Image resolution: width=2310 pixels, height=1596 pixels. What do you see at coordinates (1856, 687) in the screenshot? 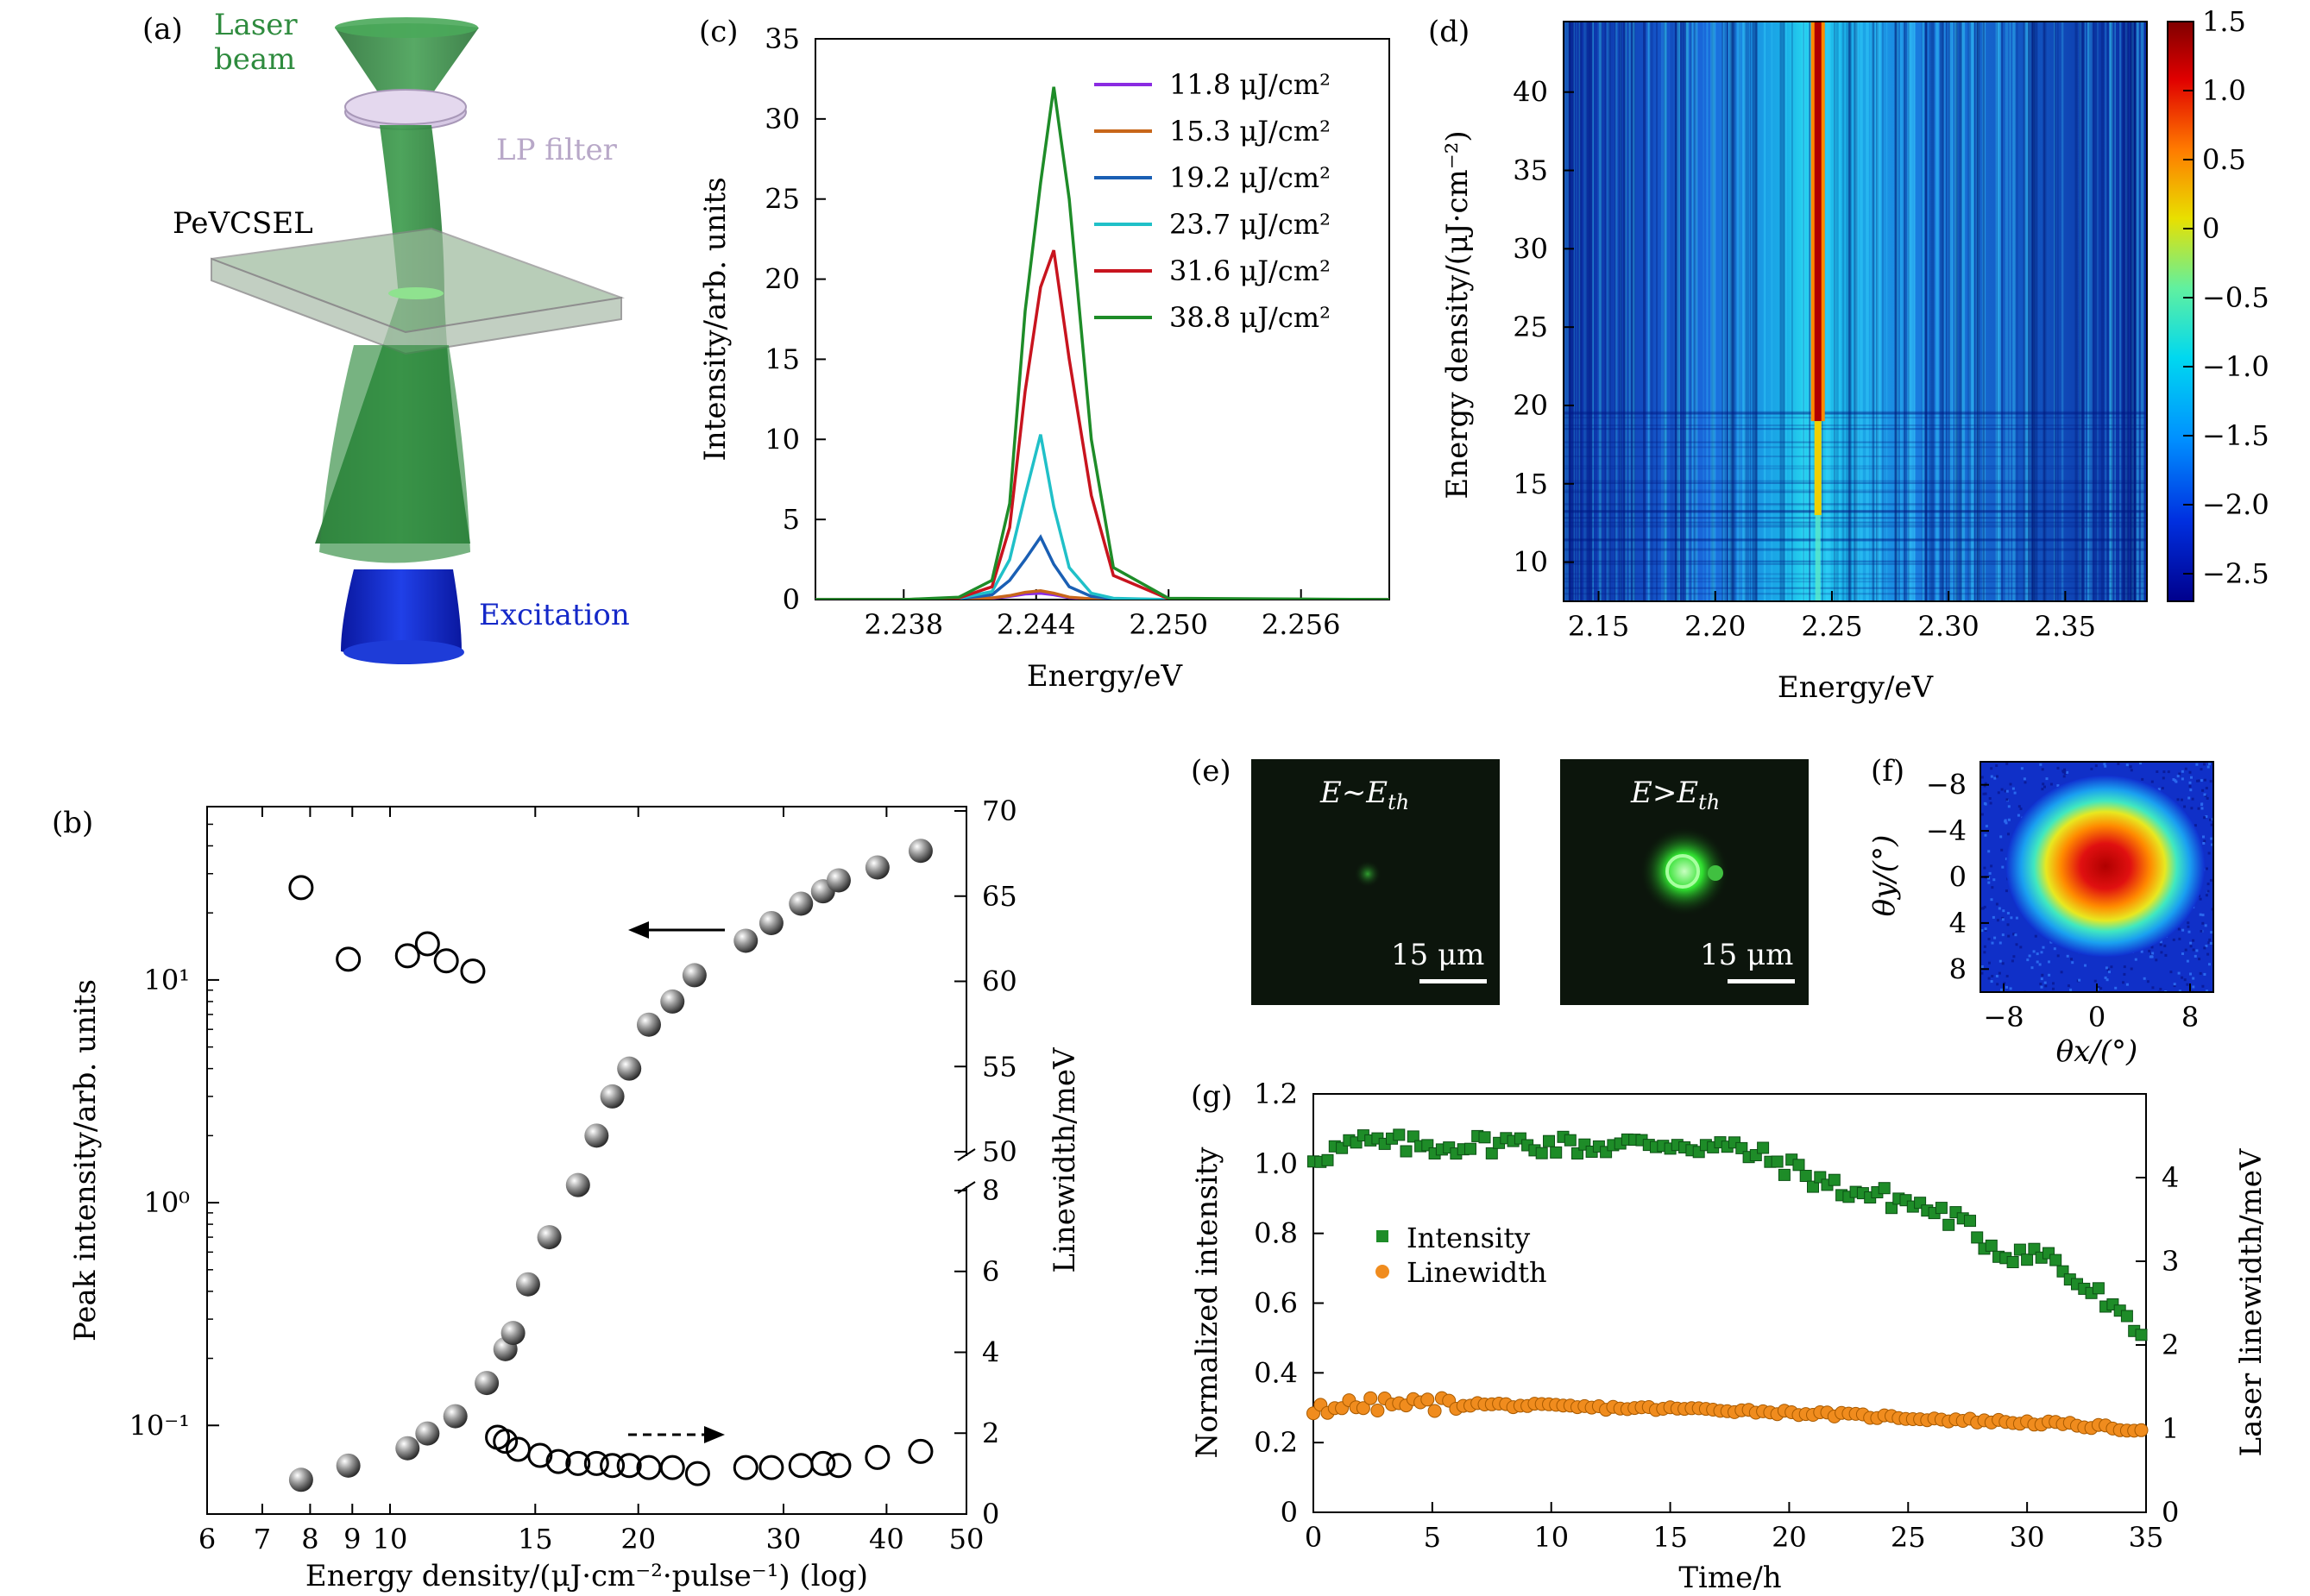
I see `chart-d-xlabel: Energy/eV` at bounding box center [1856, 687].